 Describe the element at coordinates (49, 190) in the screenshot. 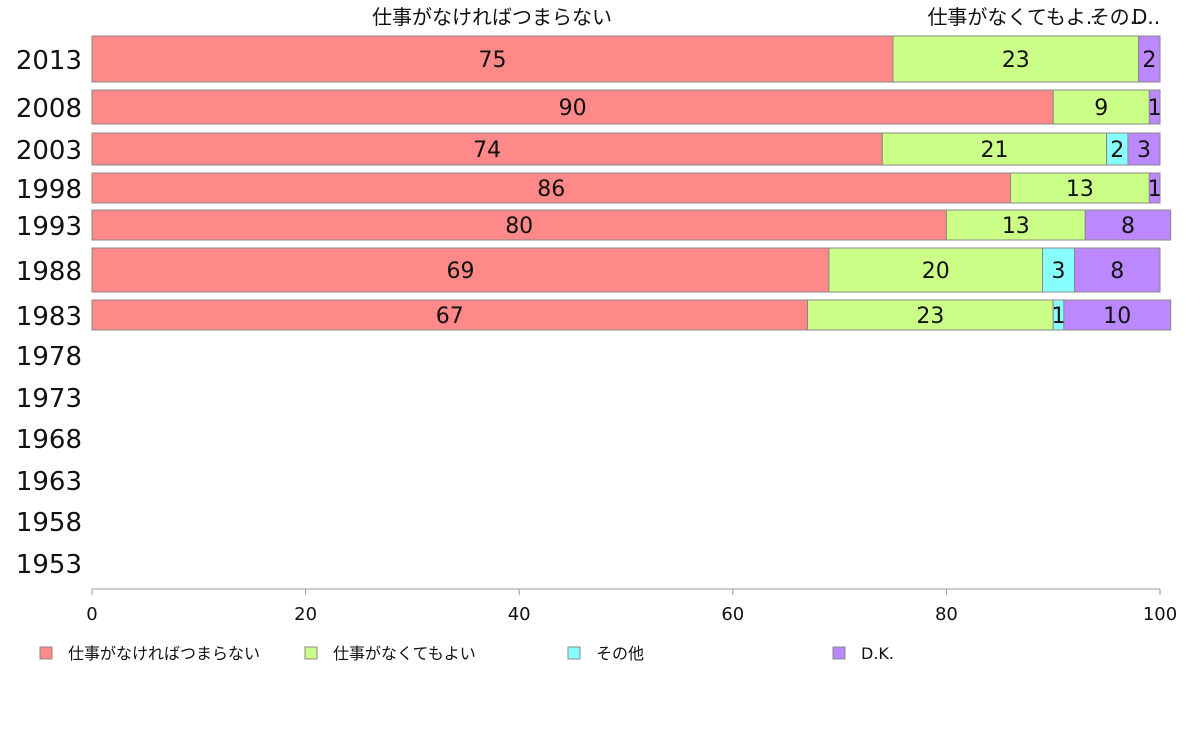

I see `year-label: 1998` at that location.